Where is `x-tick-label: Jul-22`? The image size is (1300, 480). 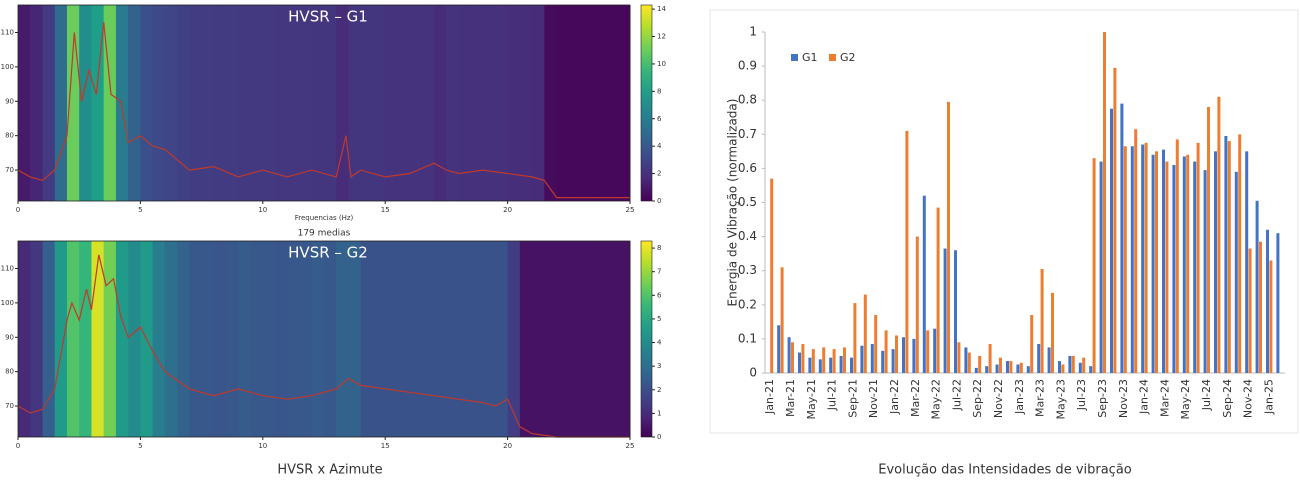 x-tick-label: Jul-22 is located at coordinates (956, 395).